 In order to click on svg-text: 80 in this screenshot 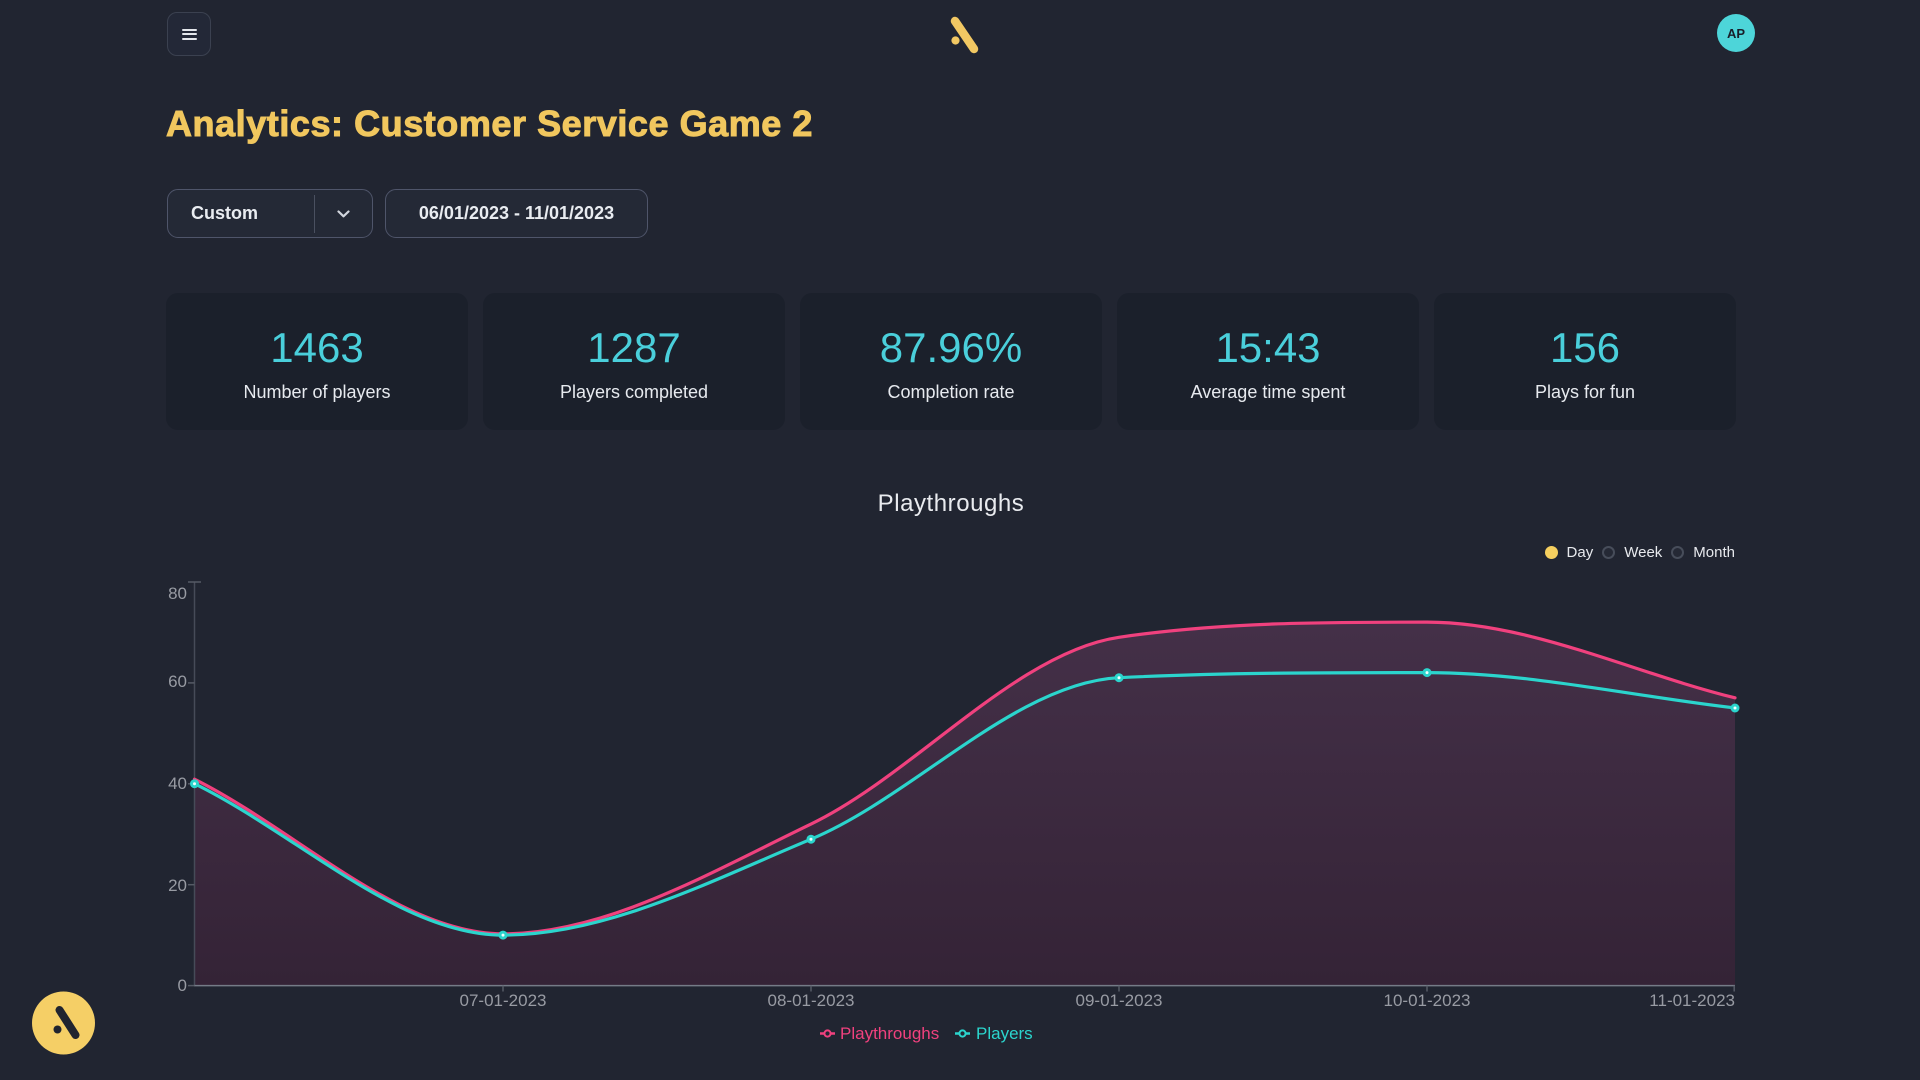, I will do `click(177, 593)`.